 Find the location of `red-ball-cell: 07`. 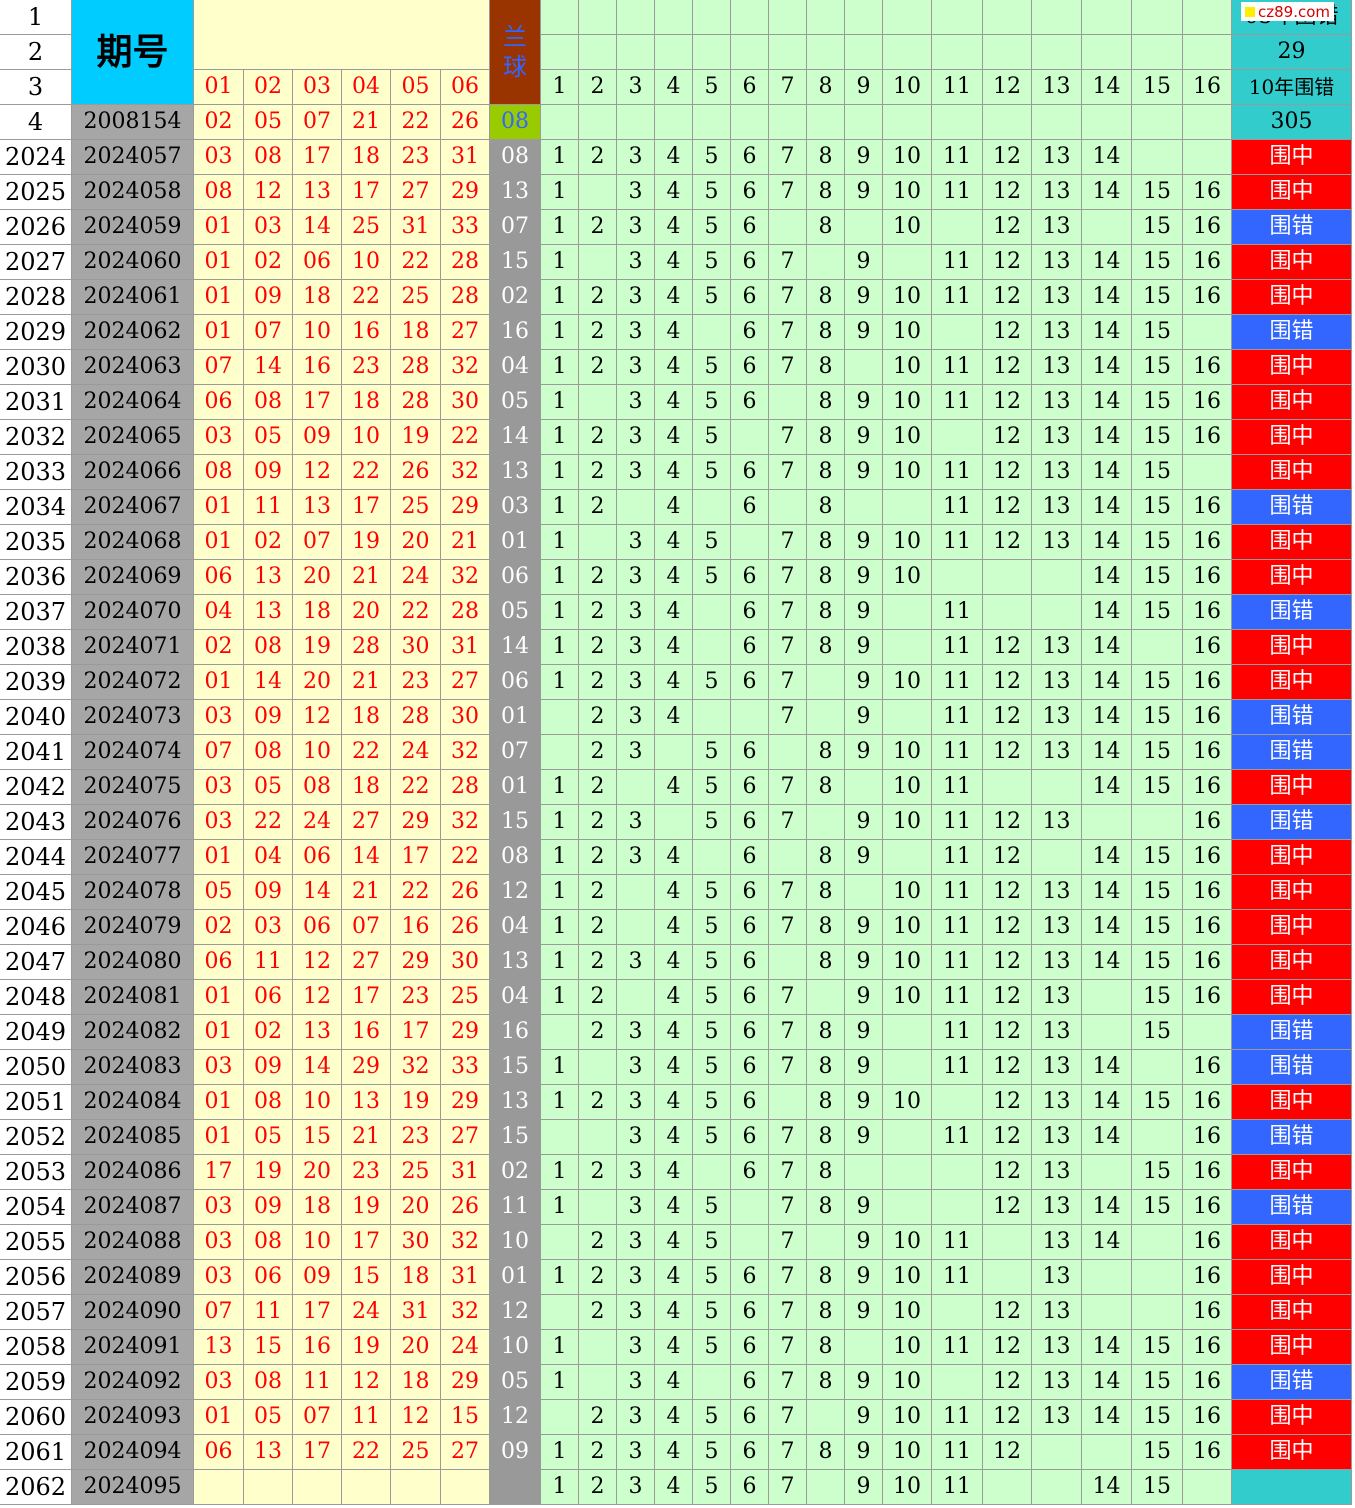

red-ball-cell: 07 is located at coordinates (219, 1312).